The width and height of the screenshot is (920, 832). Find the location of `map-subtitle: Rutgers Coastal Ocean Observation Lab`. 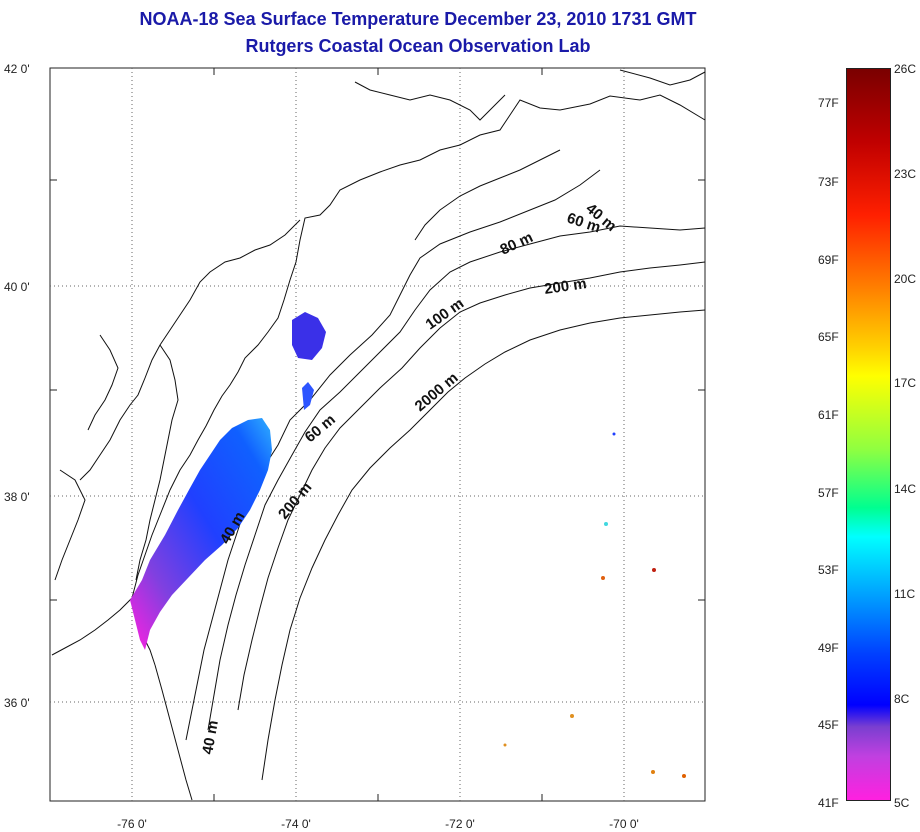

map-subtitle: Rutgers Coastal Ocean Observation Lab is located at coordinates (418, 46).